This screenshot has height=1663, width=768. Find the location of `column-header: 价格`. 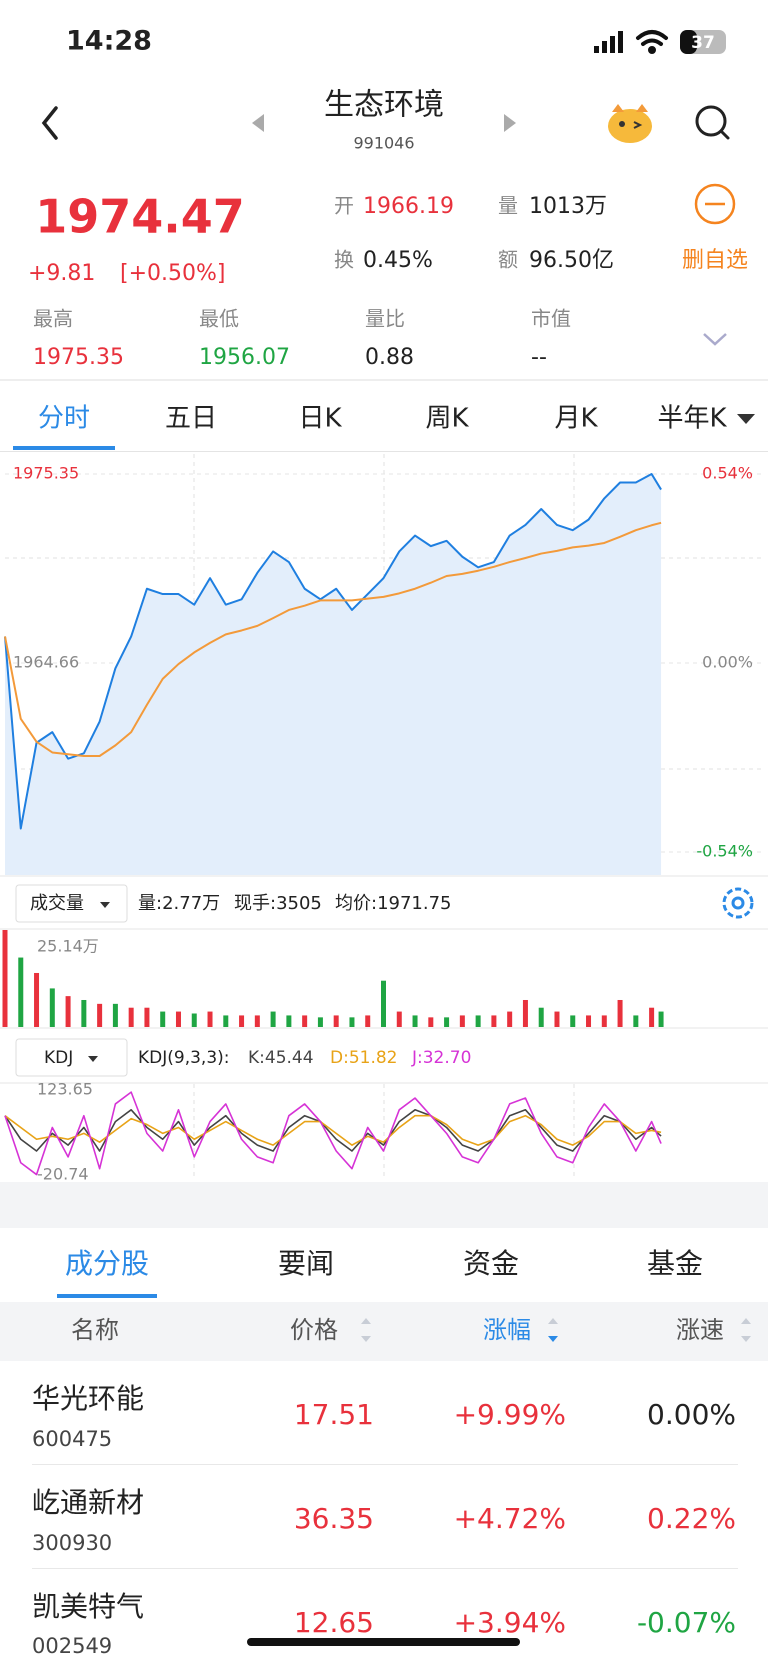

column-header: 价格 is located at coordinates (314, 1330).